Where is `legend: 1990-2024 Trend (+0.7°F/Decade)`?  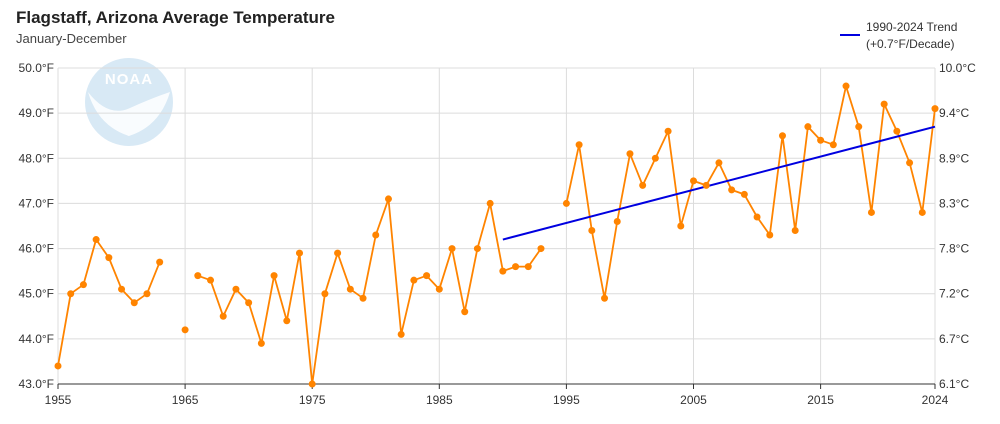 legend: 1990-2024 Trend (+0.7°F/Decade) is located at coordinates (898, 36).